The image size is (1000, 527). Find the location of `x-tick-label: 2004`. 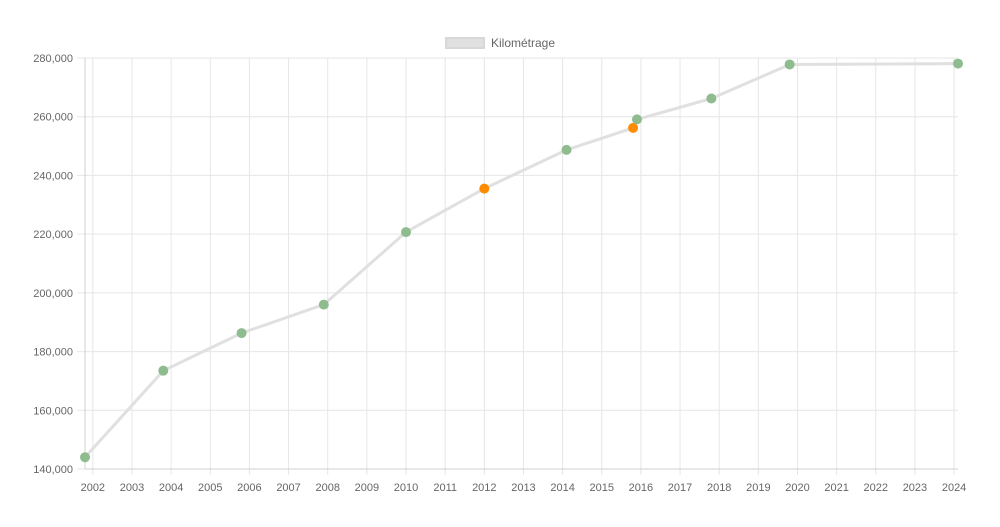

x-tick-label: 2004 is located at coordinates (171, 488).